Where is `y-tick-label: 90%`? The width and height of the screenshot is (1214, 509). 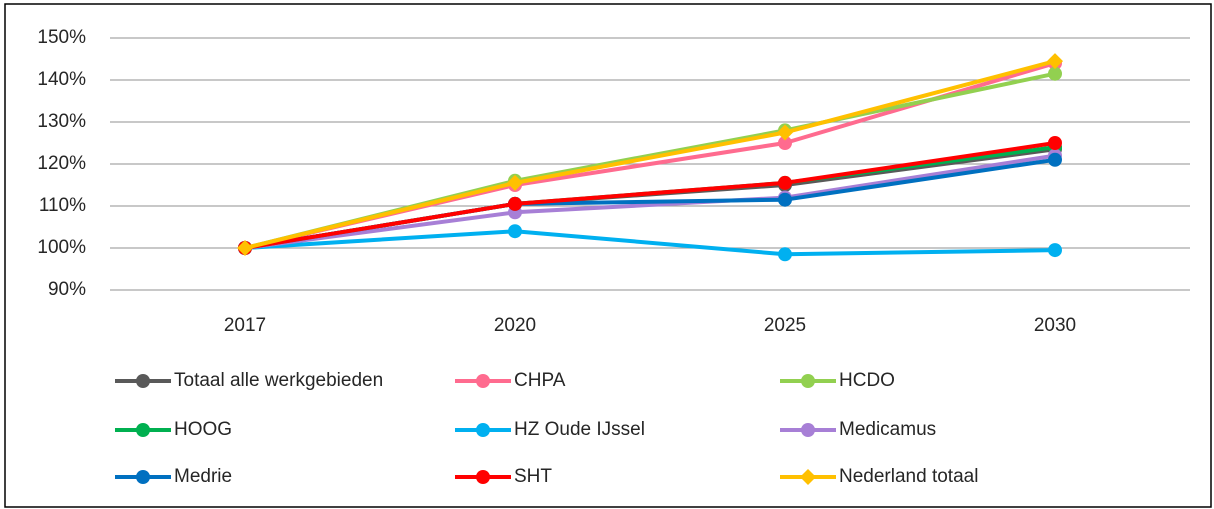 y-tick-label: 90% is located at coordinates (67, 289).